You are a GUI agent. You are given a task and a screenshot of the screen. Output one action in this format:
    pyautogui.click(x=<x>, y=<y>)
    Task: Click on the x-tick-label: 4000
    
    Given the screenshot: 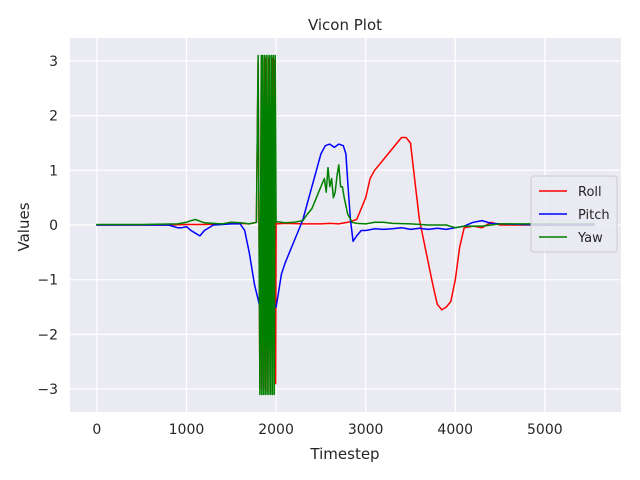 What is the action you would take?
    pyautogui.click(x=455, y=430)
    